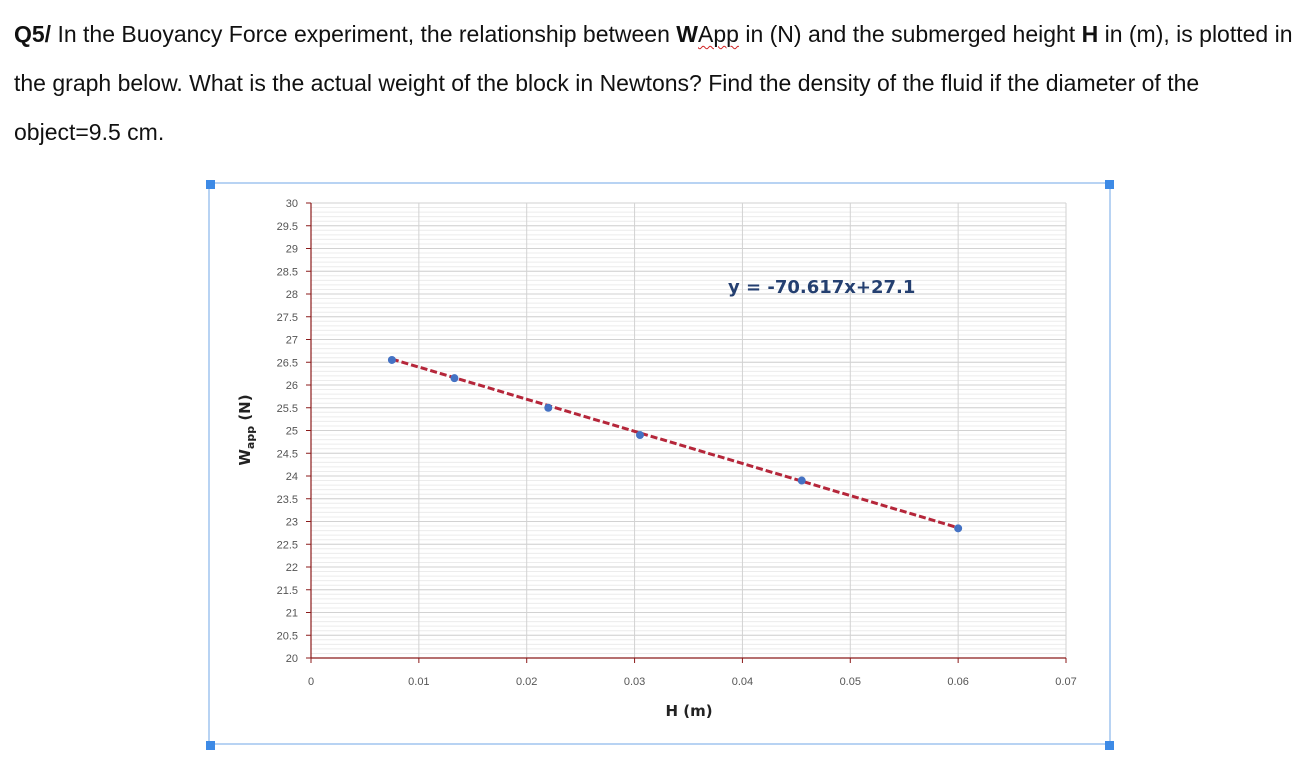 The width and height of the screenshot is (1300, 770). Describe the element at coordinates (718, 34) in the screenshot. I see `w-subscript: App` at that location.